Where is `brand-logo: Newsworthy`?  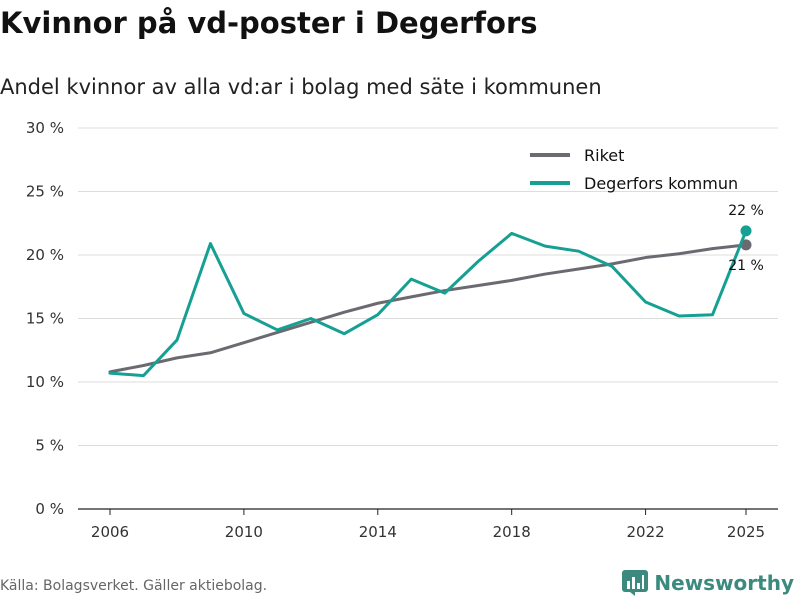
brand-logo: Newsworthy is located at coordinates (708, 583).